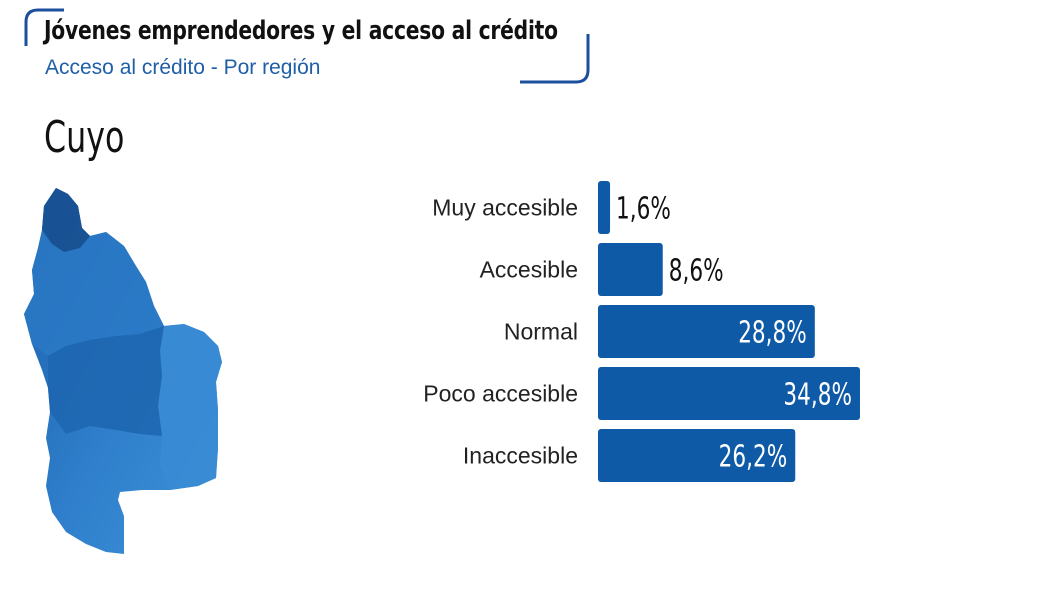 Image resolution: width=1048 pixels, height=590 pixels. I want to click on cuyo-region-map-icon, so click(123, 371).